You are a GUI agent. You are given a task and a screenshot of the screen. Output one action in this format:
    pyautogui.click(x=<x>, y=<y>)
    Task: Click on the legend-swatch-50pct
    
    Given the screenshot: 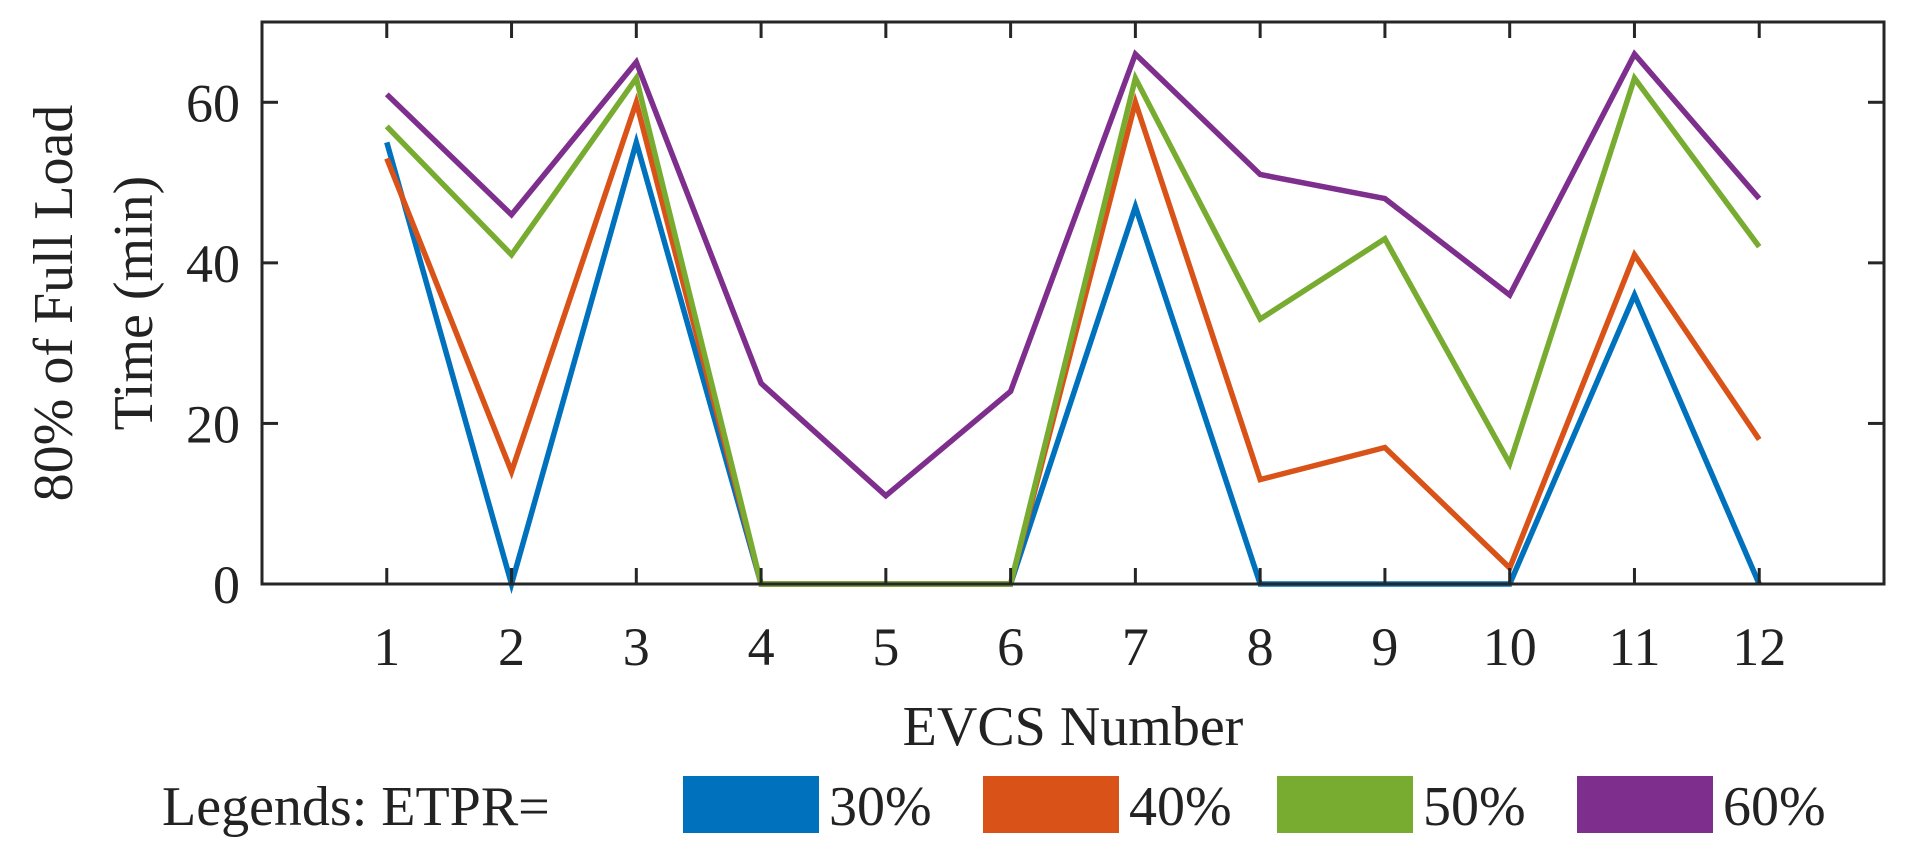 What is the action you would take?
    pyautogui.click(x=1345, y=804)
    